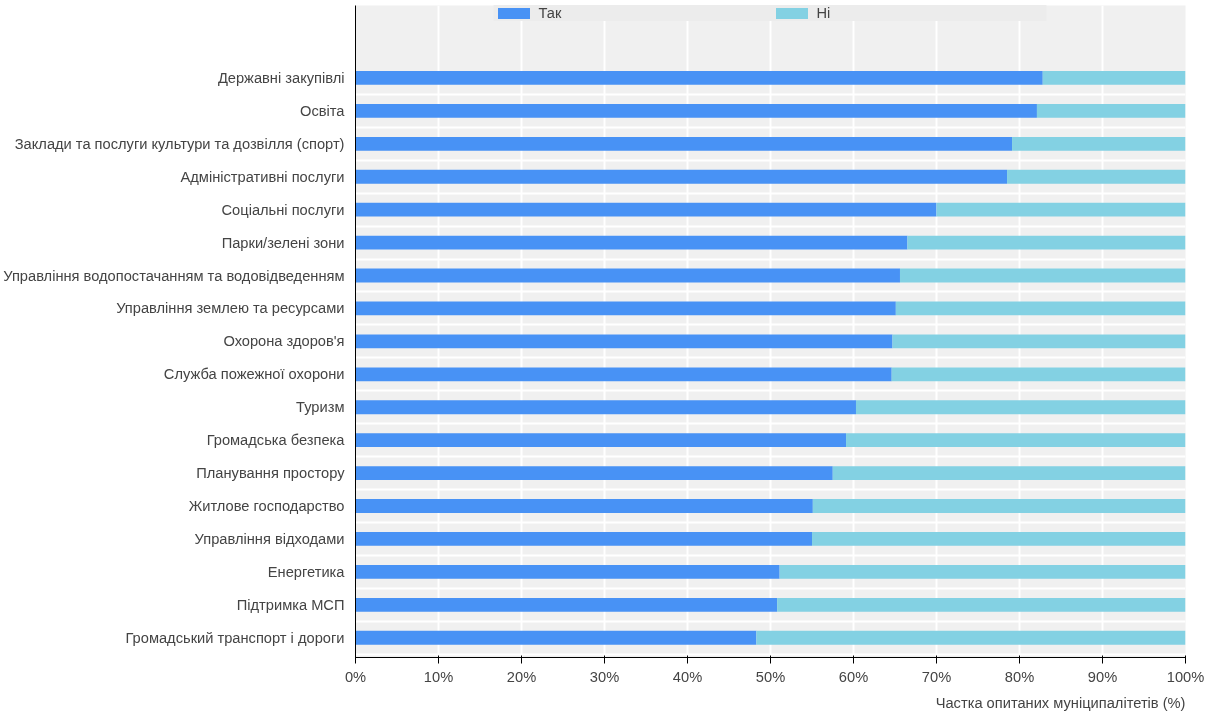  I want to click on y-tick-label: Туризм, so click(320, 407).